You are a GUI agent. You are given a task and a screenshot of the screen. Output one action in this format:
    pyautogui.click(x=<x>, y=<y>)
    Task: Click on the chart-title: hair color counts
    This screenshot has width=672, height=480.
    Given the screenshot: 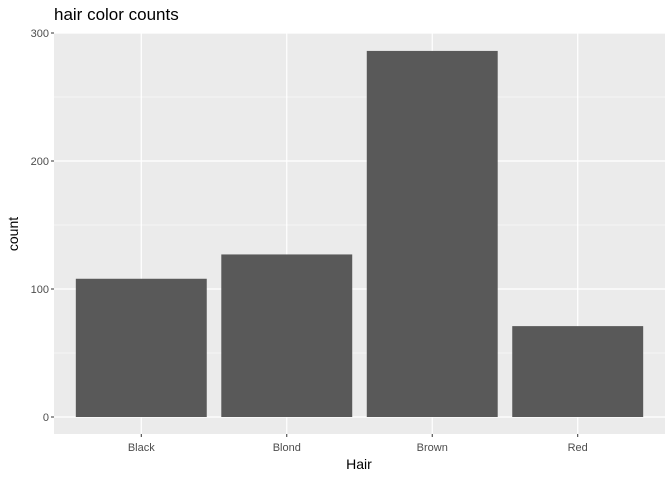 What is the action you would take?
    pyautogui.click(x=116, y=14)
    